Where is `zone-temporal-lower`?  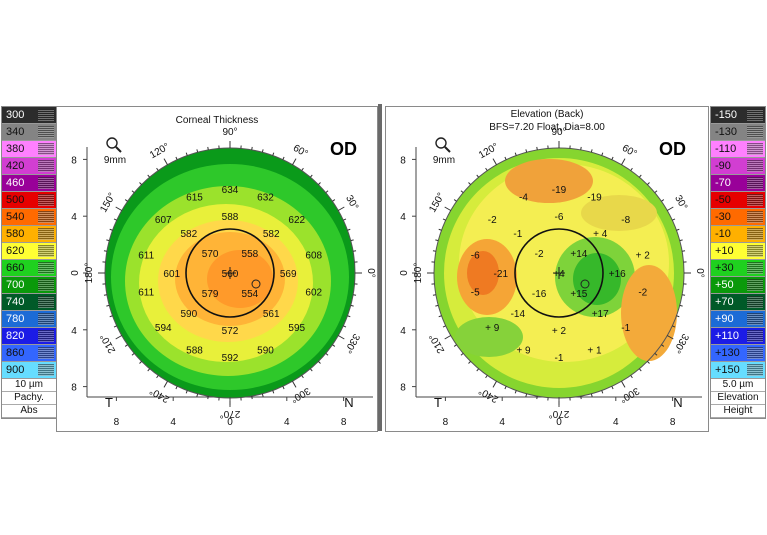
zone-temporal-lower is located at coordinates (483, 273).